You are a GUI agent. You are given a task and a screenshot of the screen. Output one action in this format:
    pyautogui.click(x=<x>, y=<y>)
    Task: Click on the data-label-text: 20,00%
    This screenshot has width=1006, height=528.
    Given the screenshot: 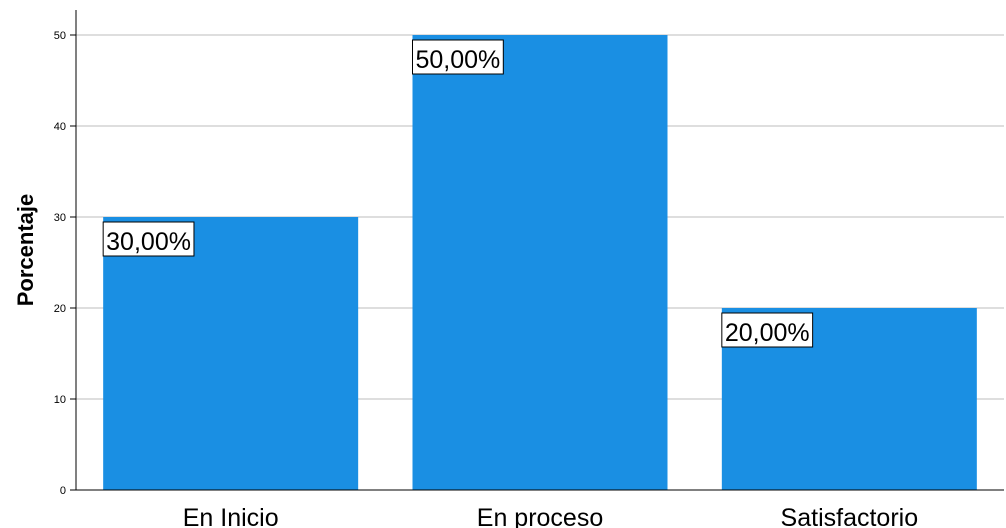 What is the action you would take?
    pyautogui.click(x=767, y=333)
    